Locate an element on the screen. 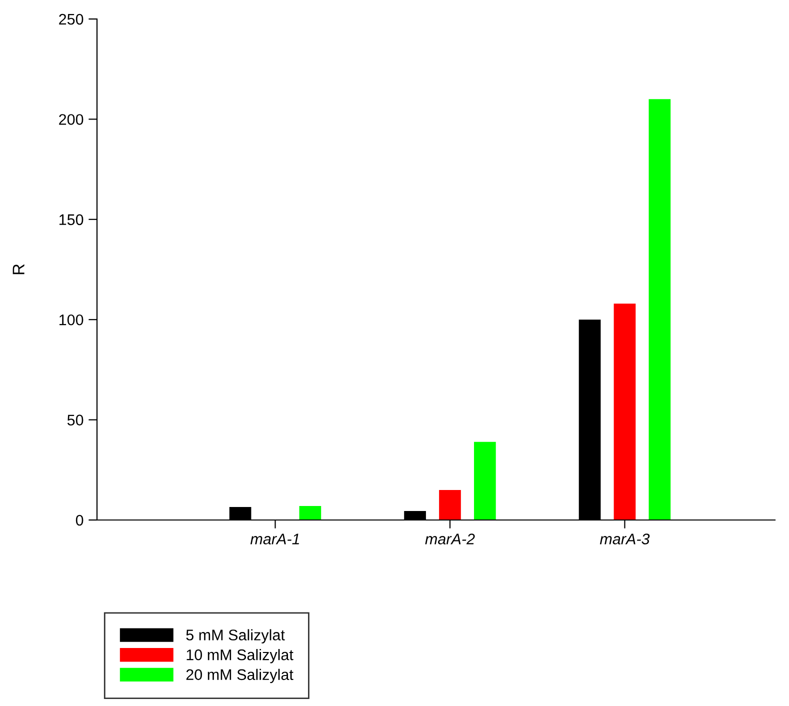 The image size is (789, 706). y-tick-label: 0 is located at coordinates (80, 520).